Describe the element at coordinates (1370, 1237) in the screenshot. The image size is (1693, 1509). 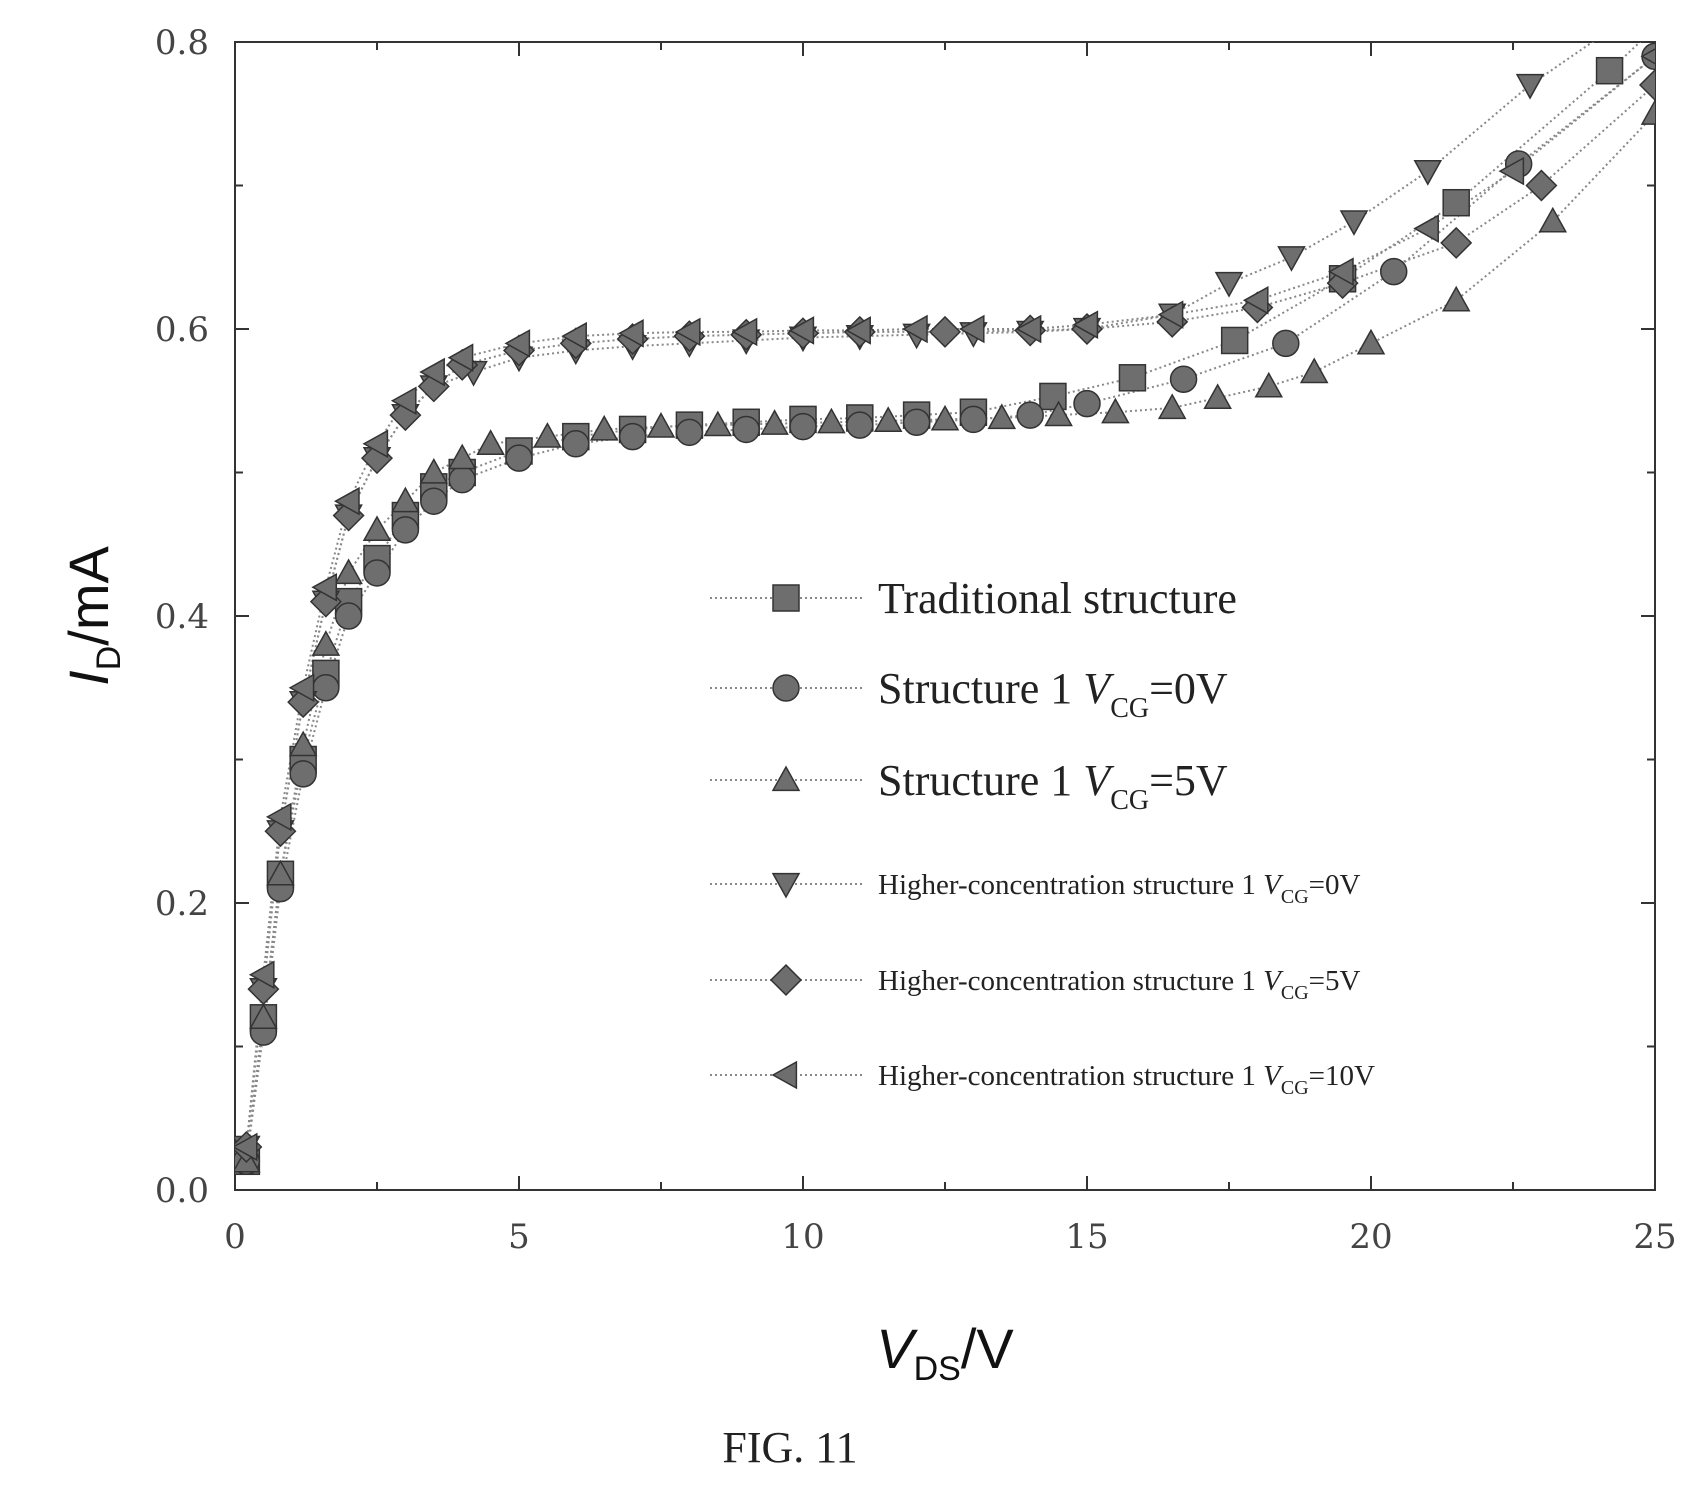
I see `x-tick-label: 20` at that location.